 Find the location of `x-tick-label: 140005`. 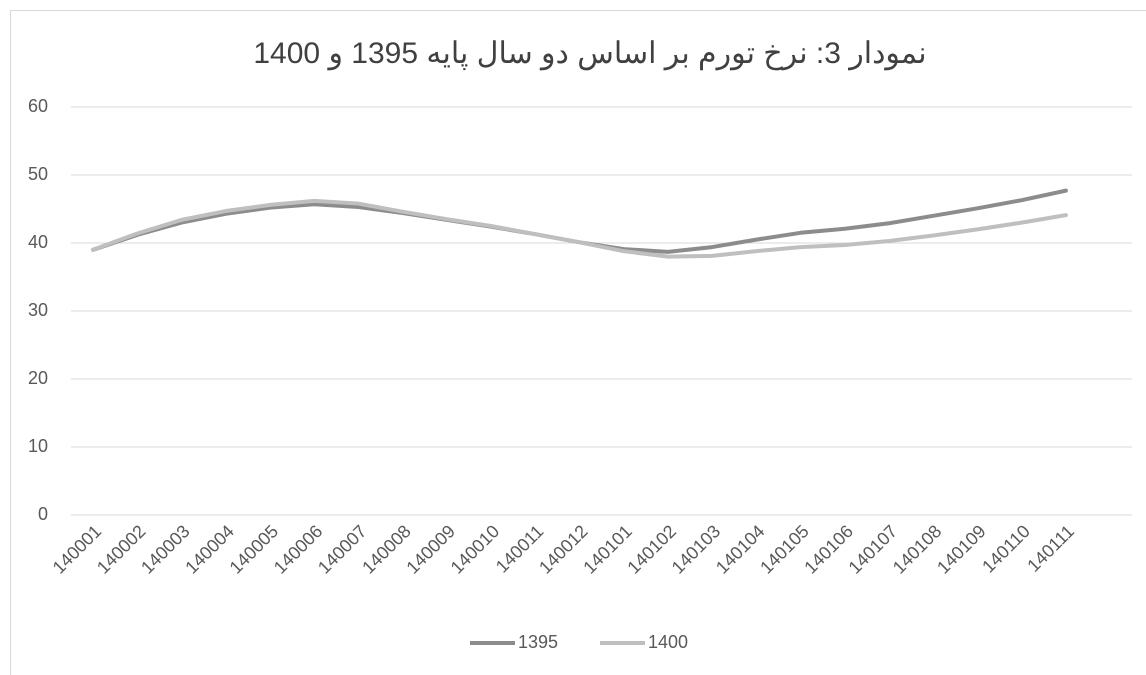

x-tick-label: 140005 is located at coordinates (254, 549).